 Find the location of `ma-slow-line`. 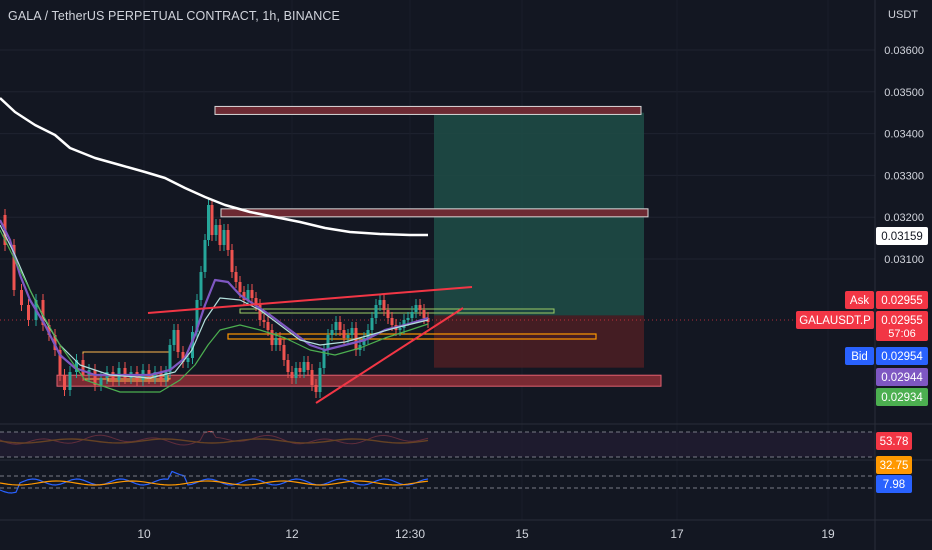

ma-slow-line is located at coordinates (214, 311).